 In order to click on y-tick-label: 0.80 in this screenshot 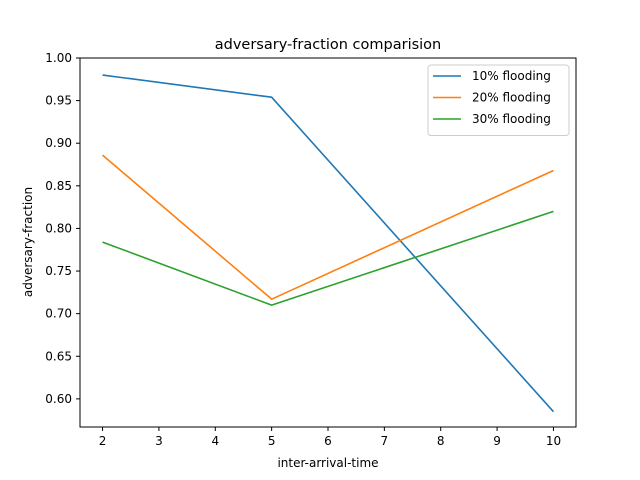, I will do `click(58, 228)`.